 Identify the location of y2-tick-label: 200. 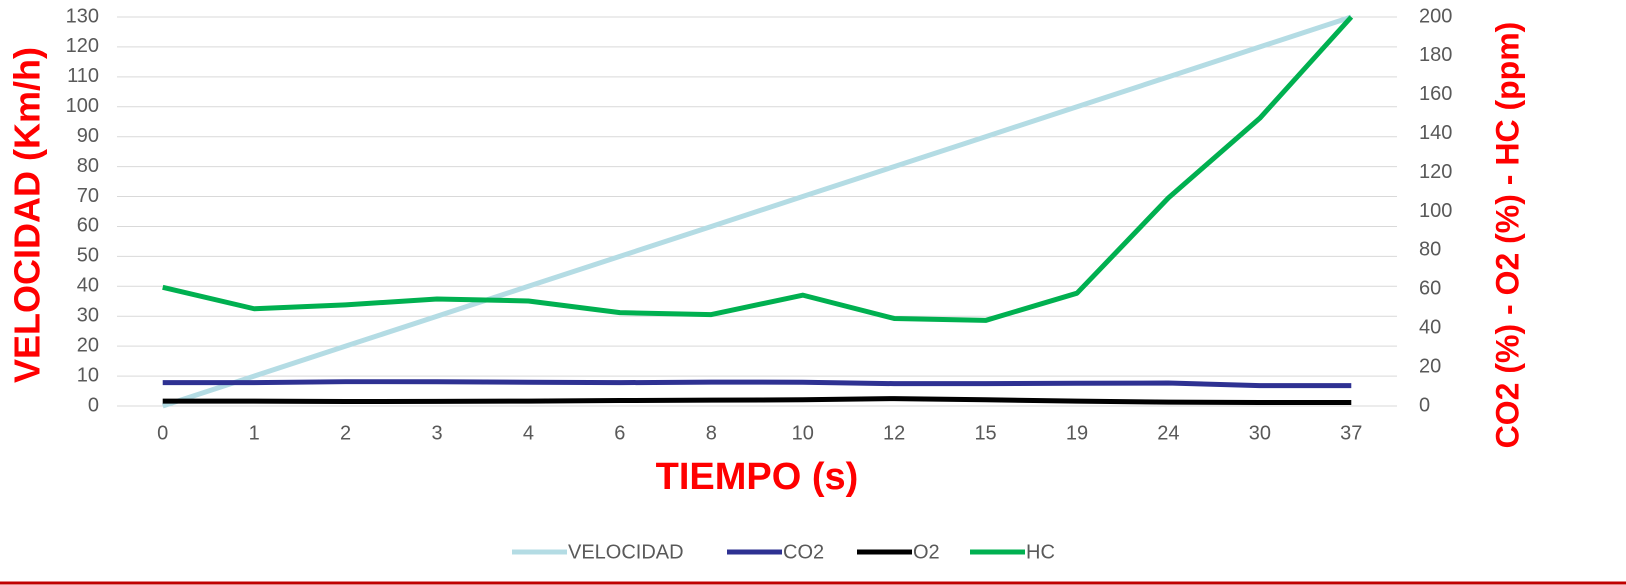
(1435, 16).